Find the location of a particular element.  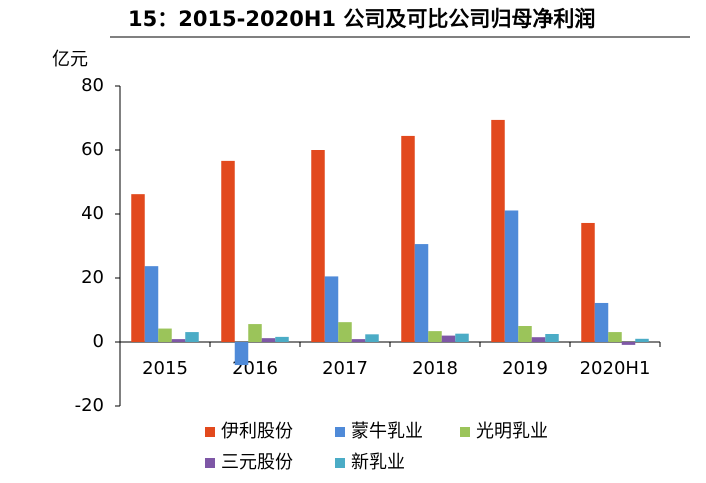

y-axis-label: 亿元 is located at coordinates (70, 59).